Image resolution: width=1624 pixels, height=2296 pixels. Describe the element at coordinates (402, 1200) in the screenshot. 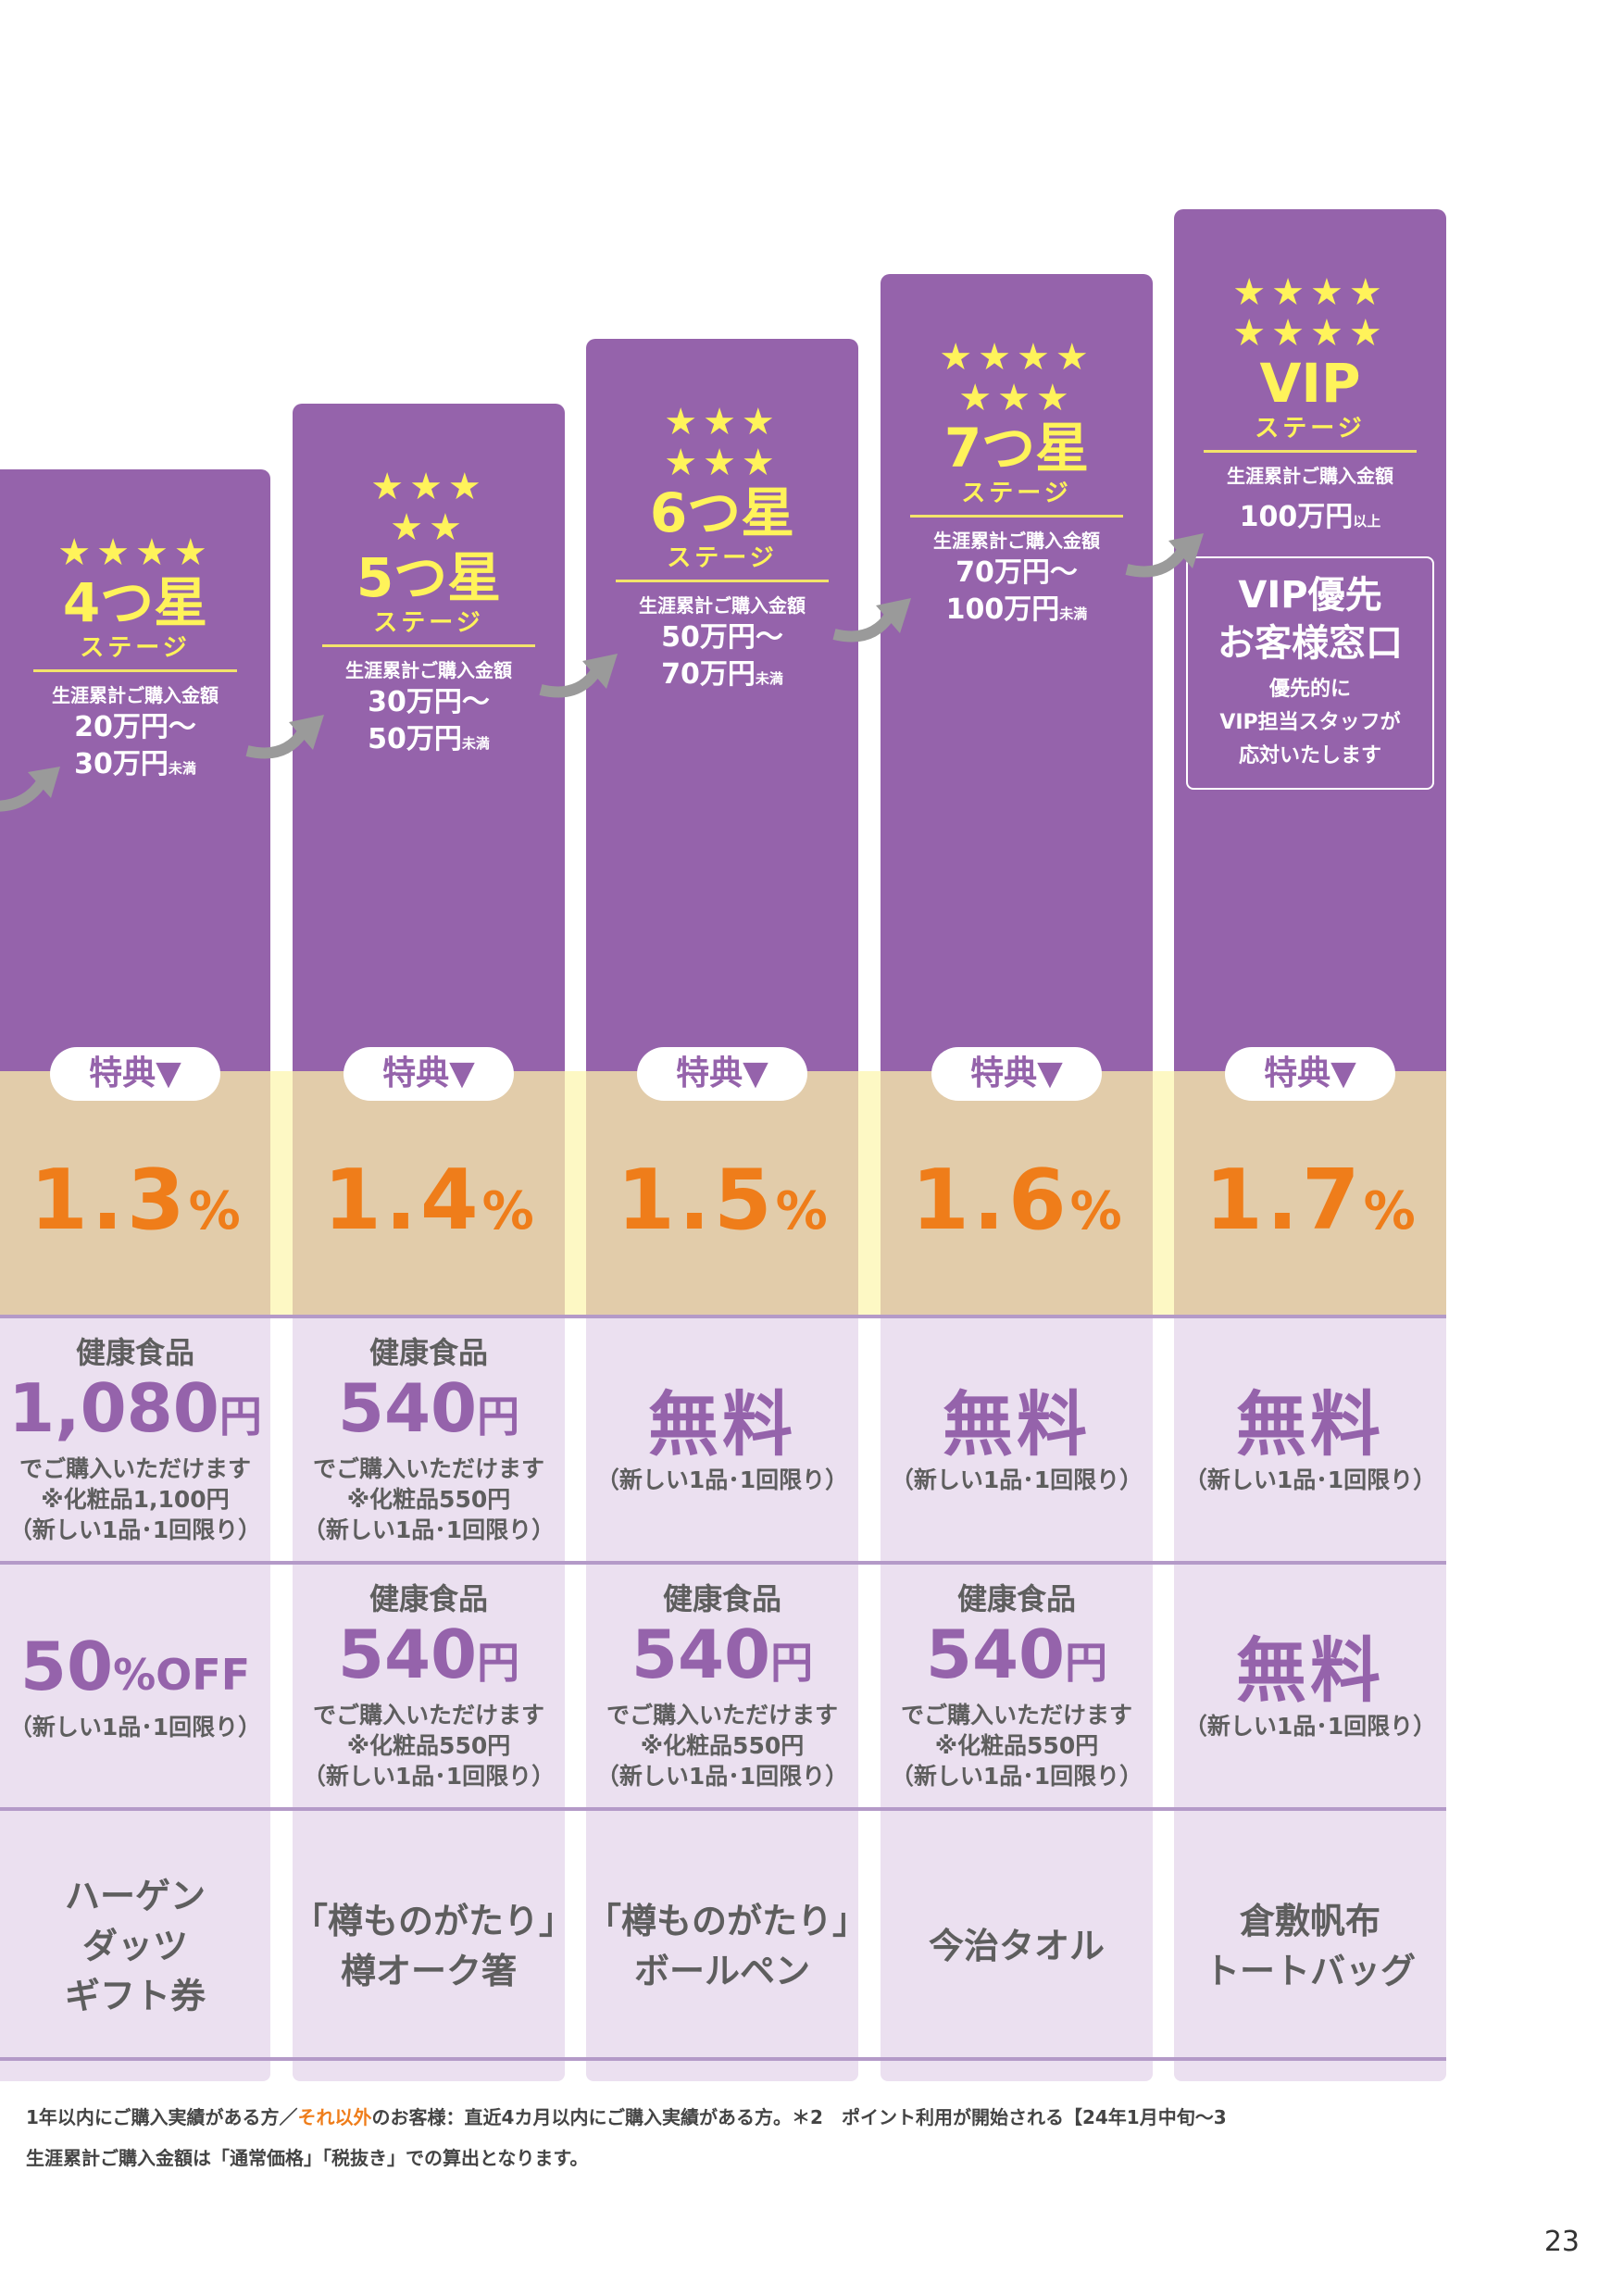

I see `point-rate: 1.4` at that location.